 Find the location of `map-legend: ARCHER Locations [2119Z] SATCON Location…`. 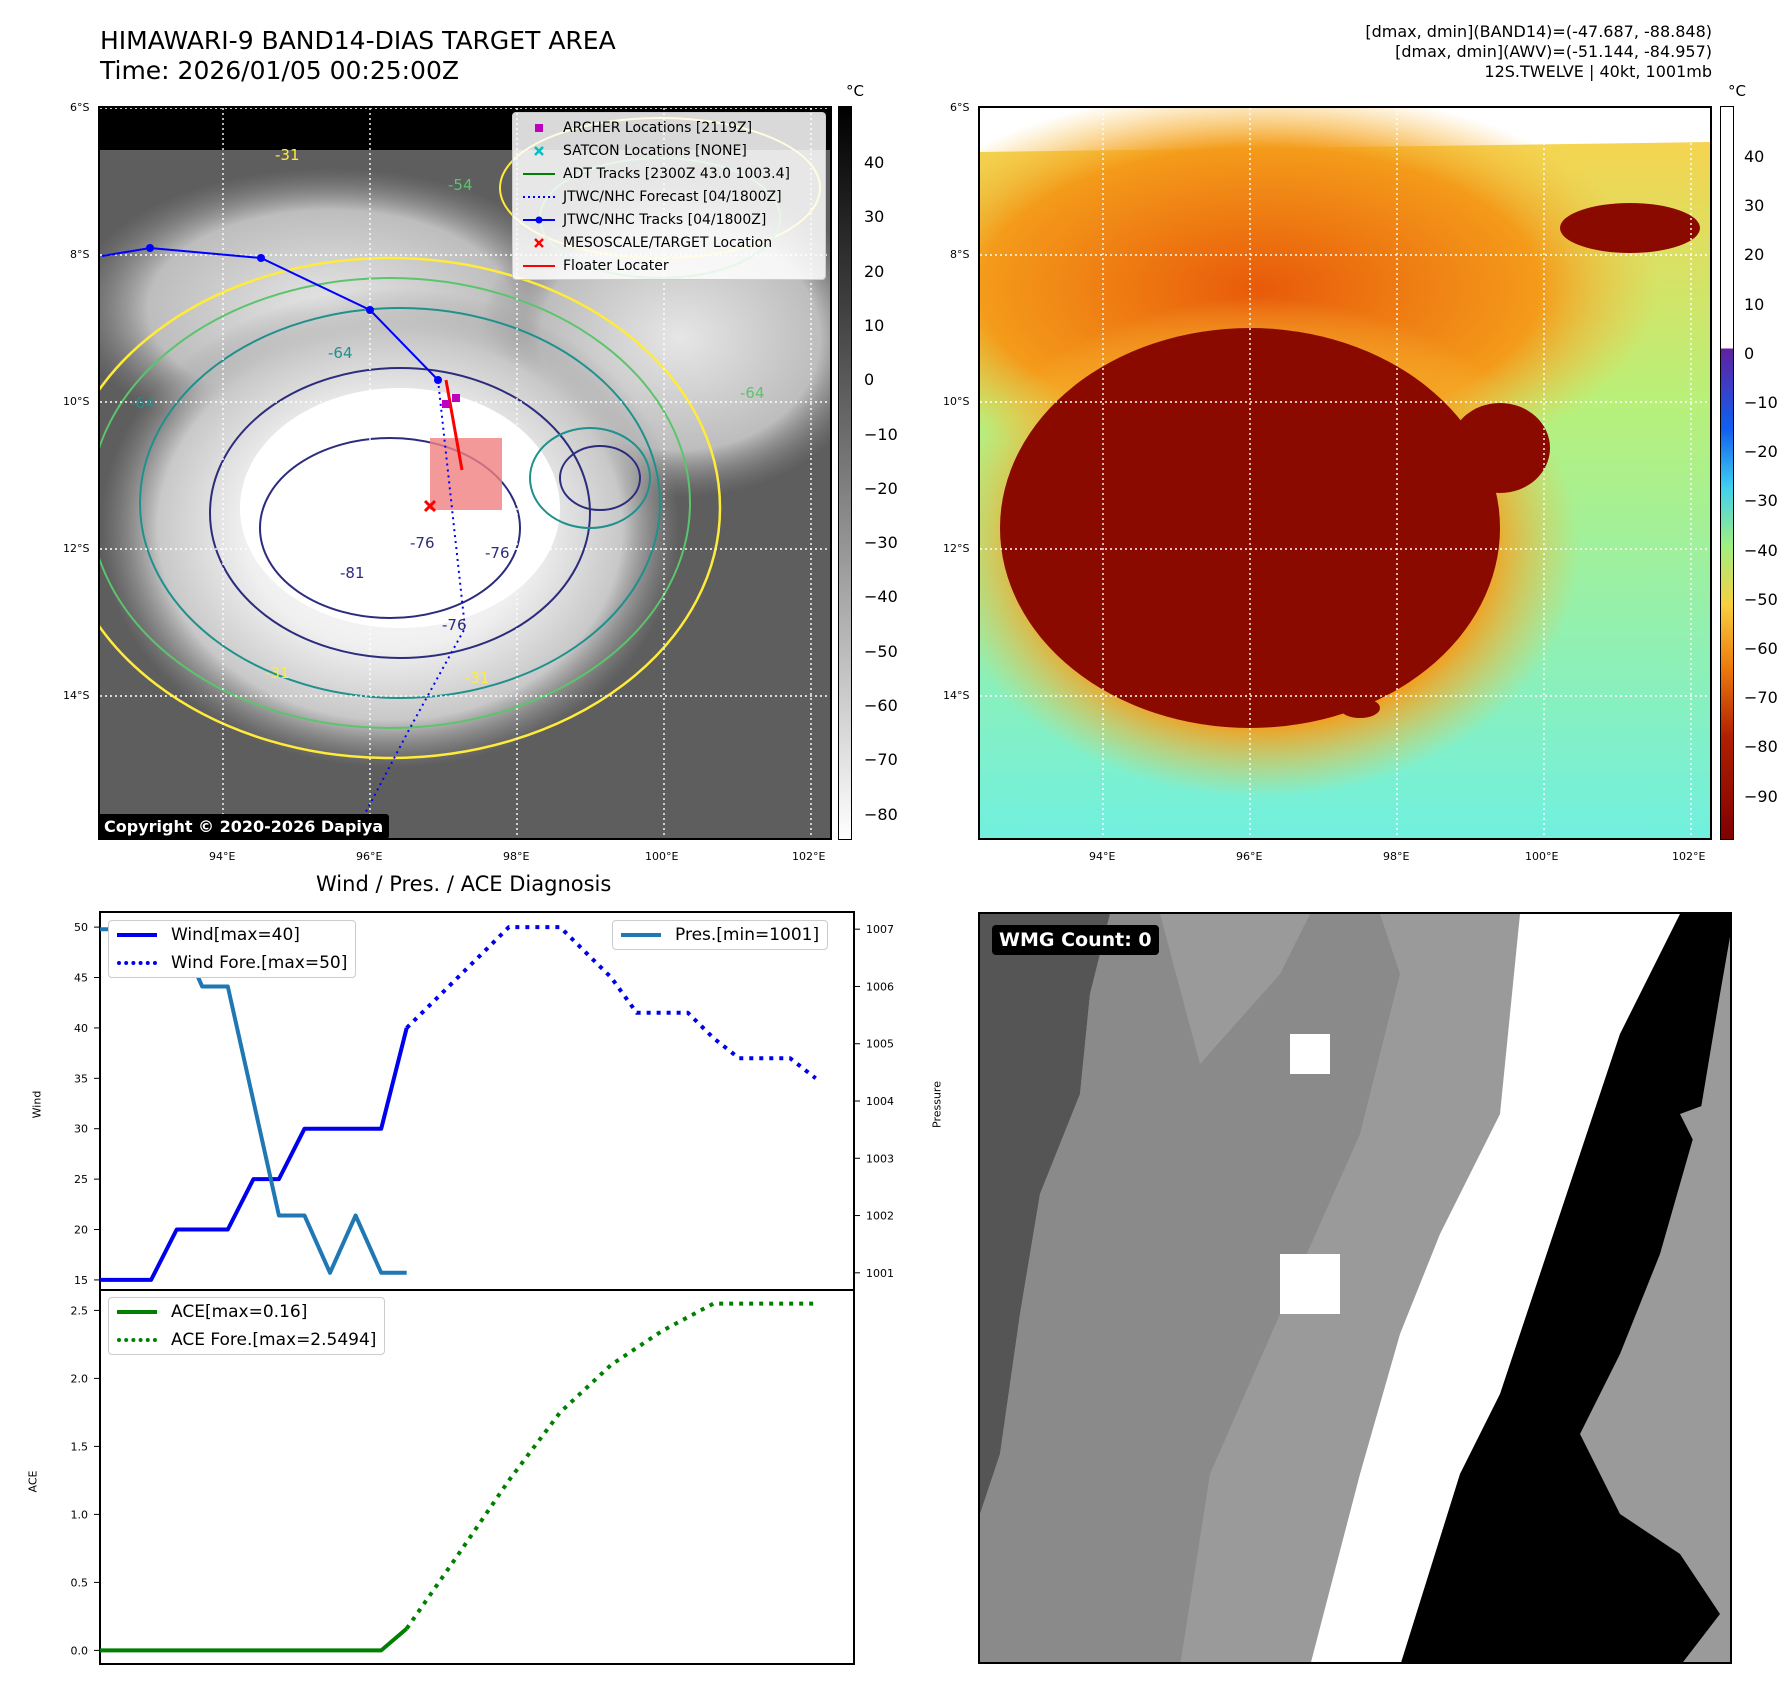

map-legend: ARCHER Locations [2119Z] SATCON Location… is located at coordinates (669, 196).